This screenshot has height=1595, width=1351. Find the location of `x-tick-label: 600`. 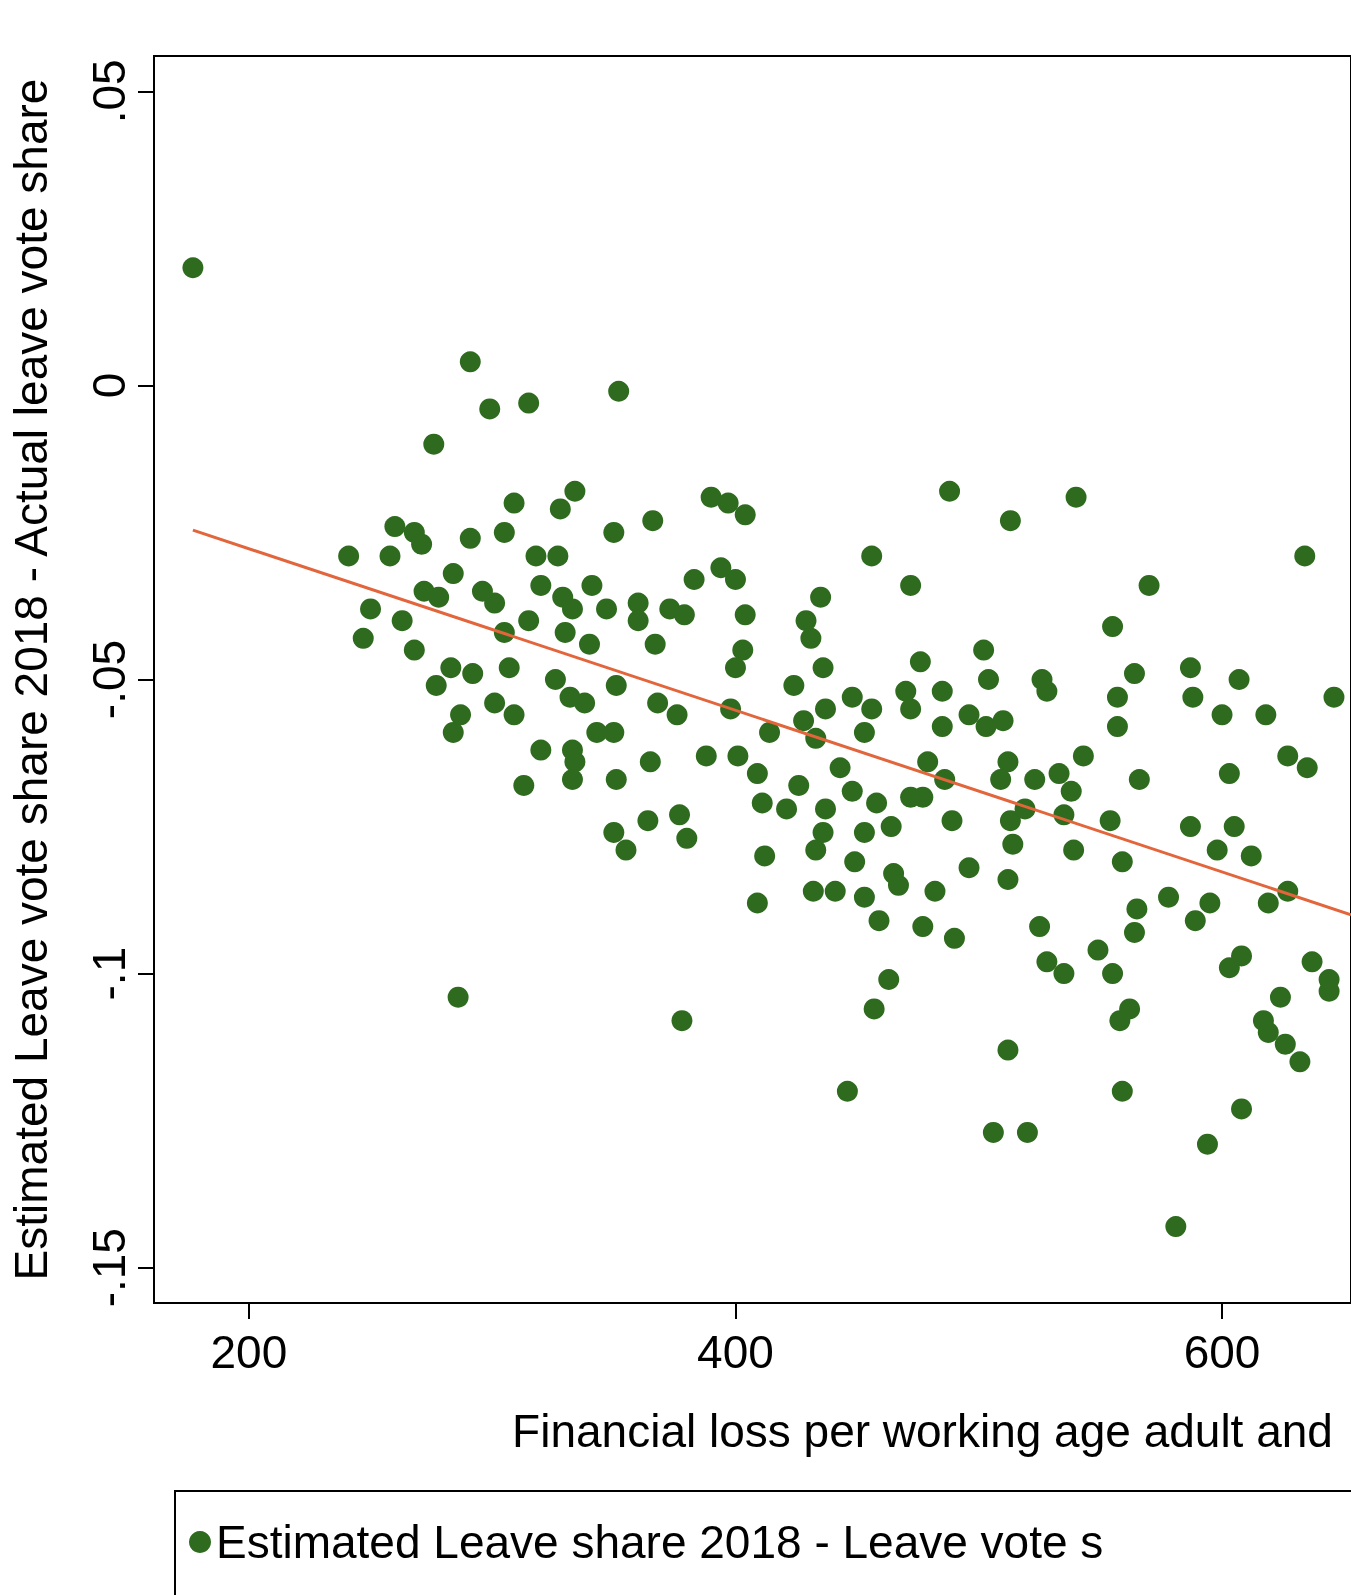

x-tick-label: 600 is located at coordinates (1222, 1352).